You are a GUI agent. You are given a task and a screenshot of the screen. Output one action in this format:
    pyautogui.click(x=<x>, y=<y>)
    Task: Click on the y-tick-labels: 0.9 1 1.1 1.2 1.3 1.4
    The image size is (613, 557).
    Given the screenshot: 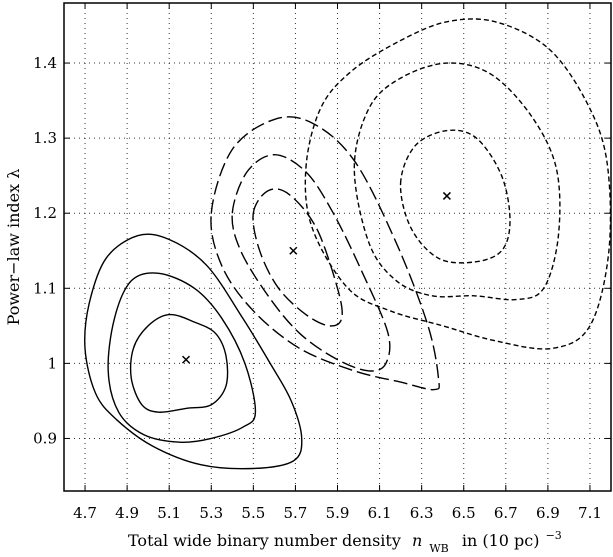 What is the action you would take?
    pyautogui.click(x=45, y=250)
    